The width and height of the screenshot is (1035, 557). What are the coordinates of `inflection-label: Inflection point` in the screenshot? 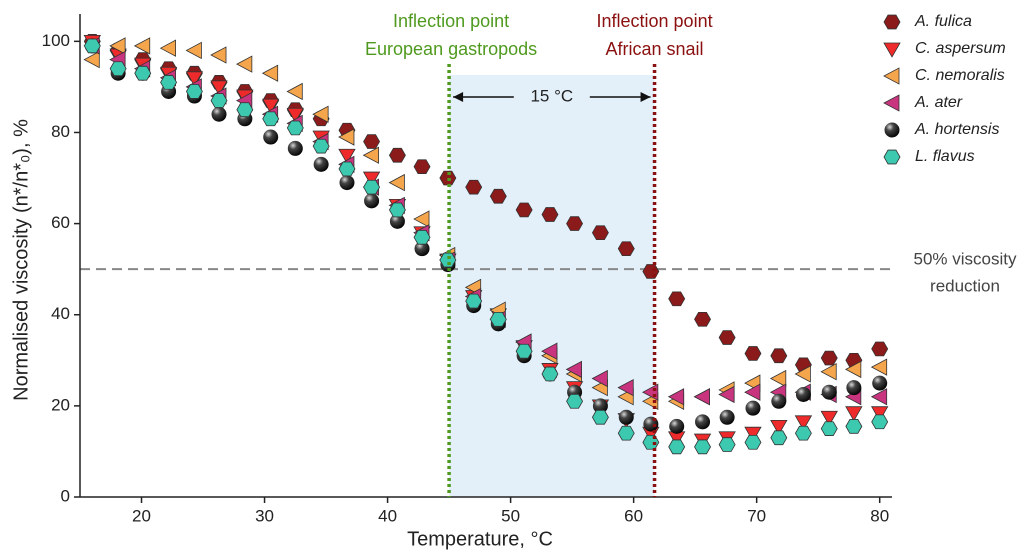 It's located at (451, 21).